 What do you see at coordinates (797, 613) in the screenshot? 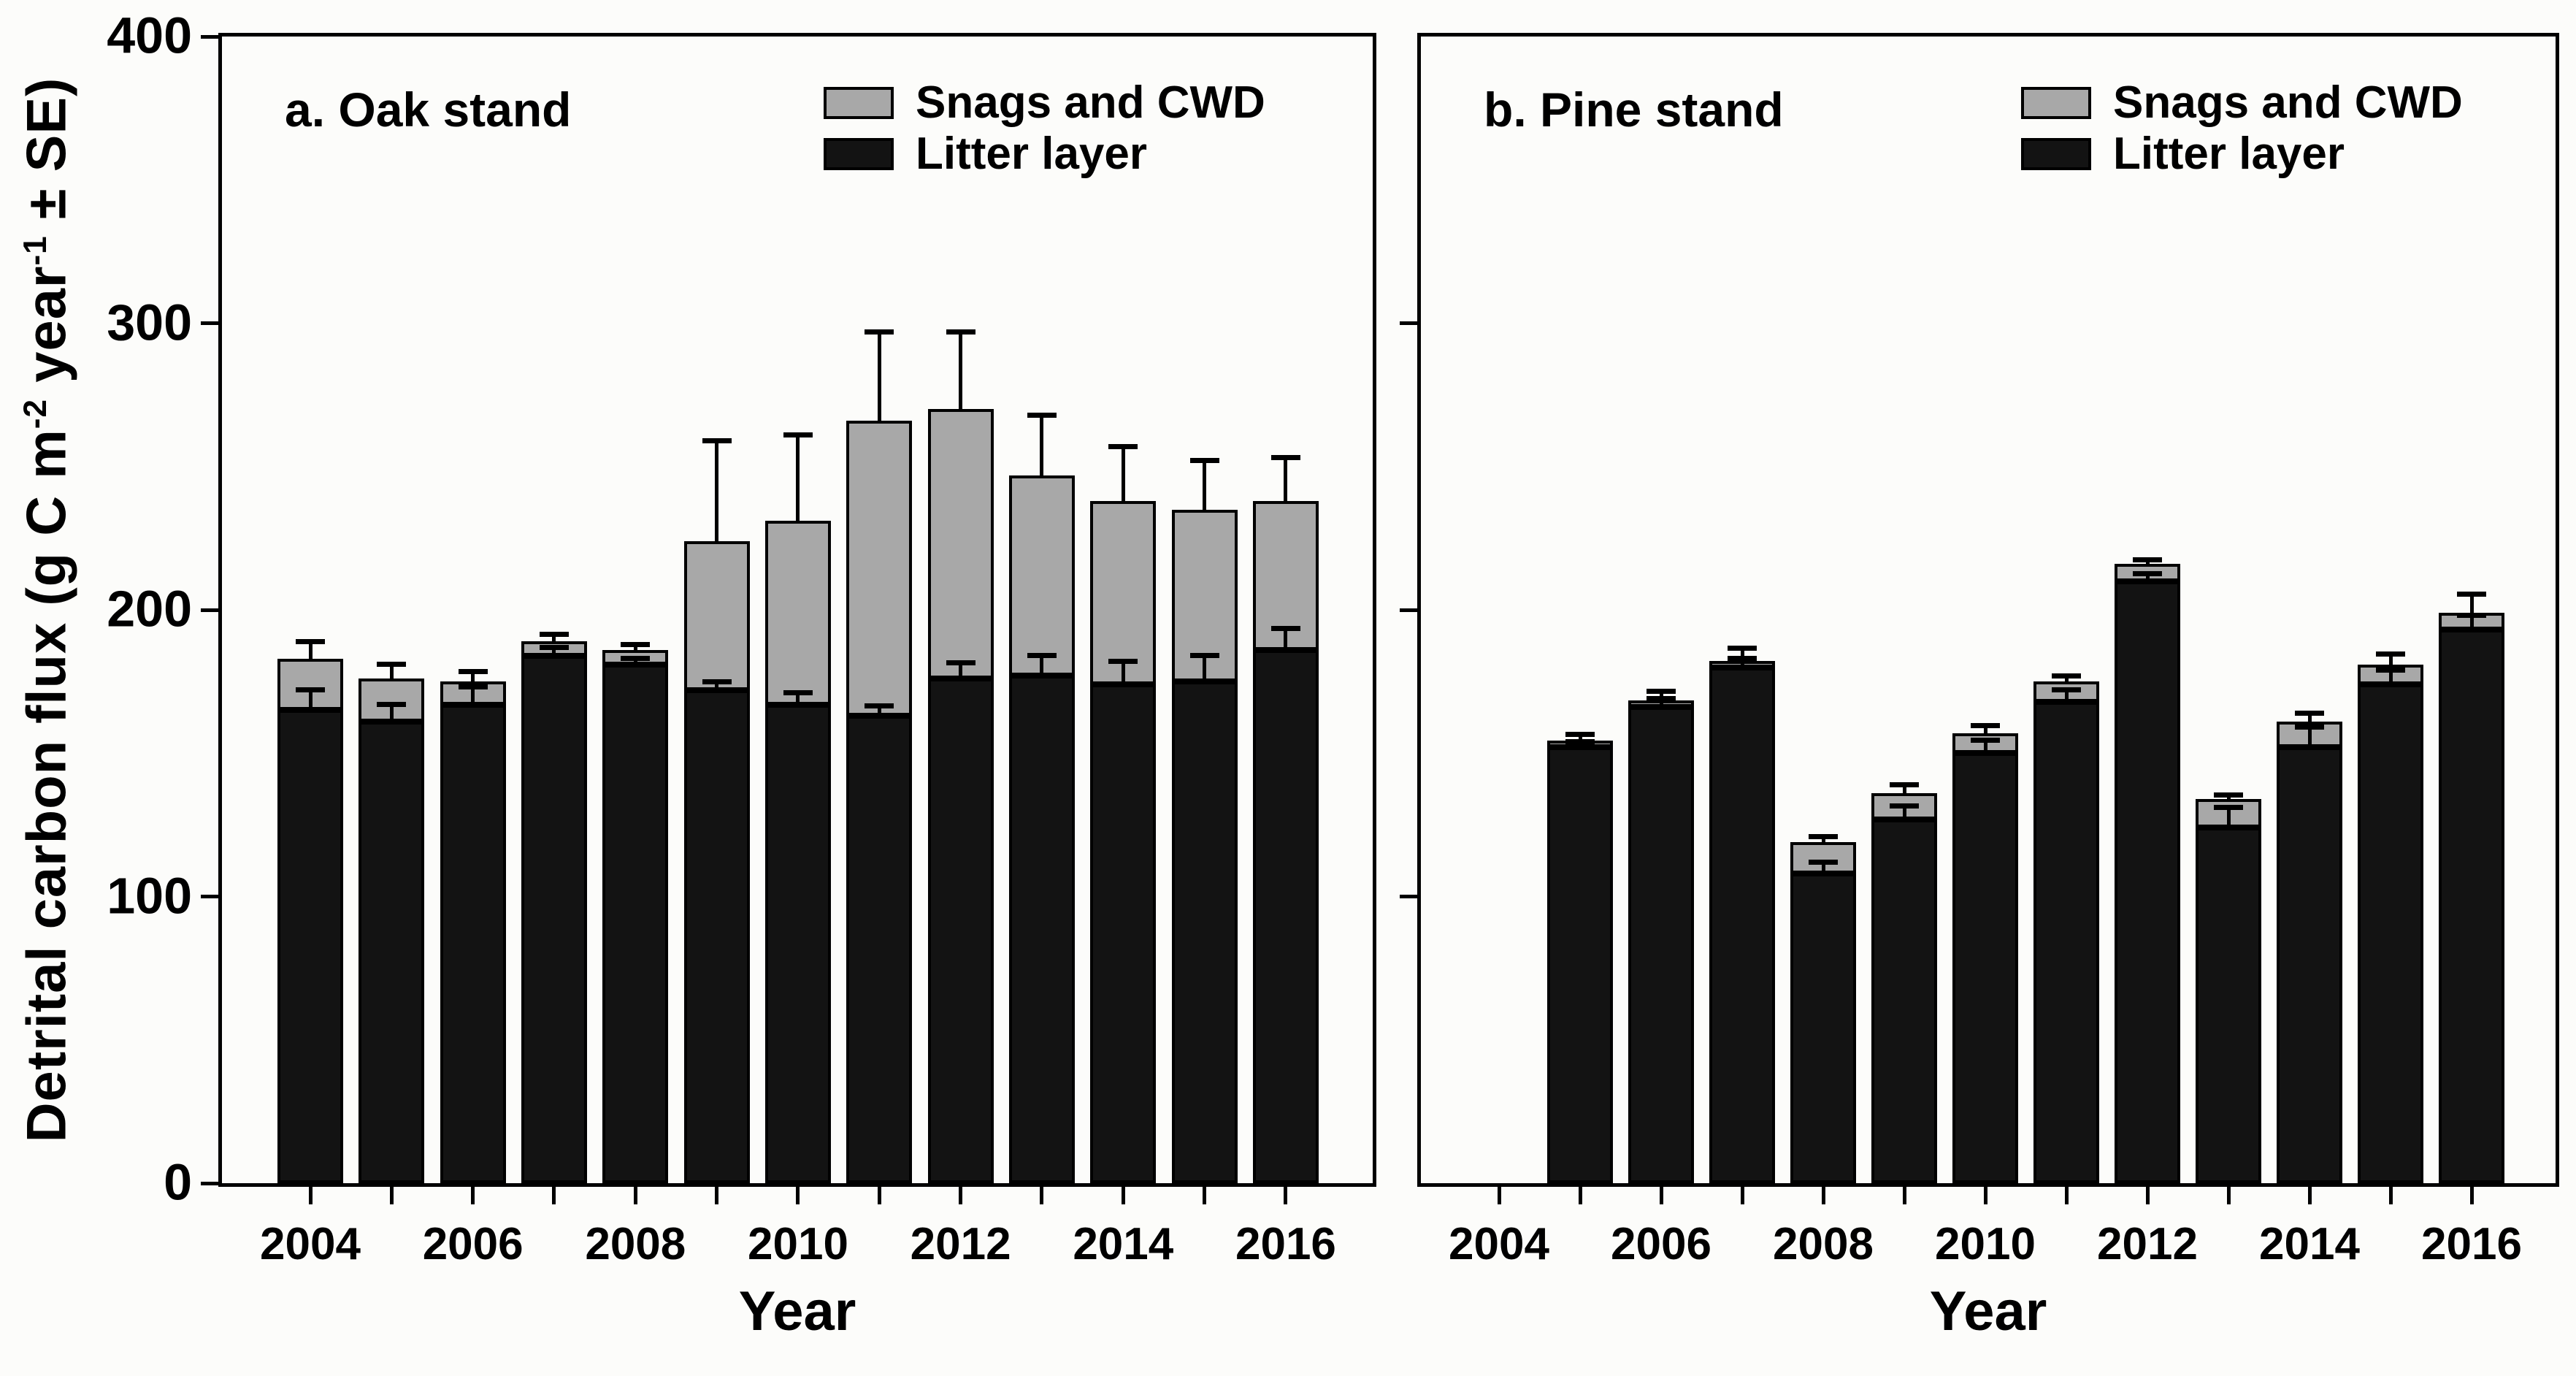
I see `bar-snags-a-2010` at bounding box center [797, 613].